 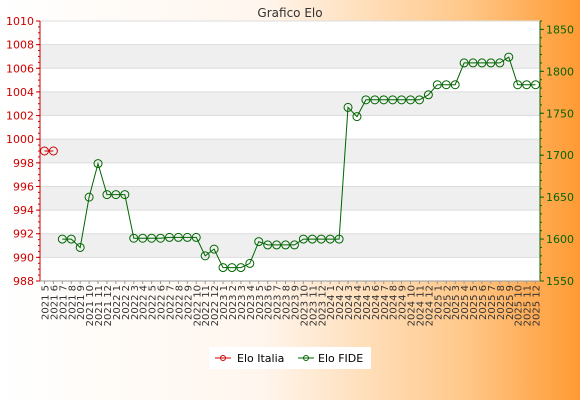 I want to click on left-tick-label: 992, so click(x=23, y=234).